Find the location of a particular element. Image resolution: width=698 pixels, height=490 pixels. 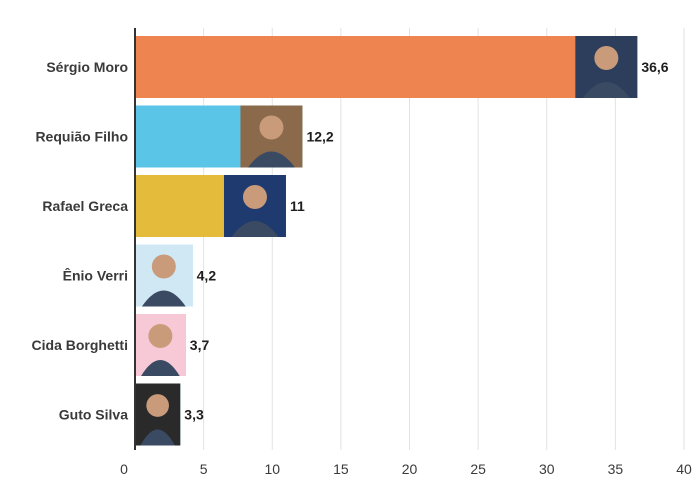

x-tick-label: 15 is located at coordinates (341, 469).